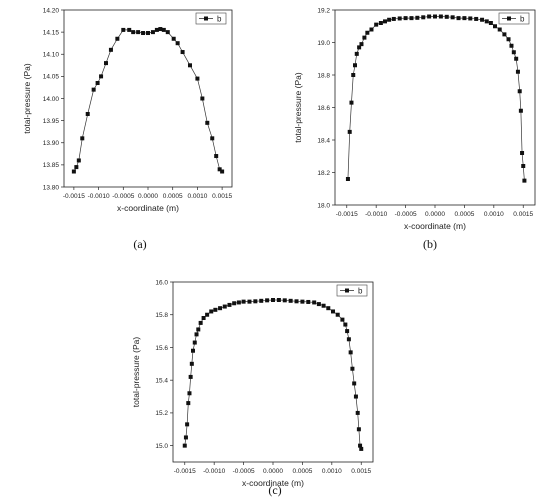  What do you see at coordinates (51, 99) in the screenshot?
I see `y-tick-label: 14.00` at bounding box center [51, 99].